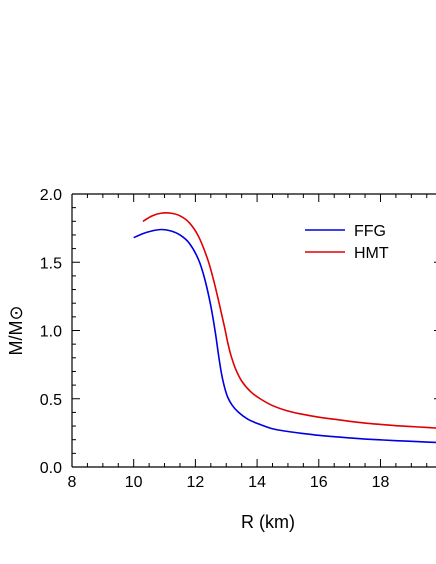  What do you see at coordinates (72, 482) in the screenshot?
I see `x-tick-label: 8` at bounding box center [72, 482].